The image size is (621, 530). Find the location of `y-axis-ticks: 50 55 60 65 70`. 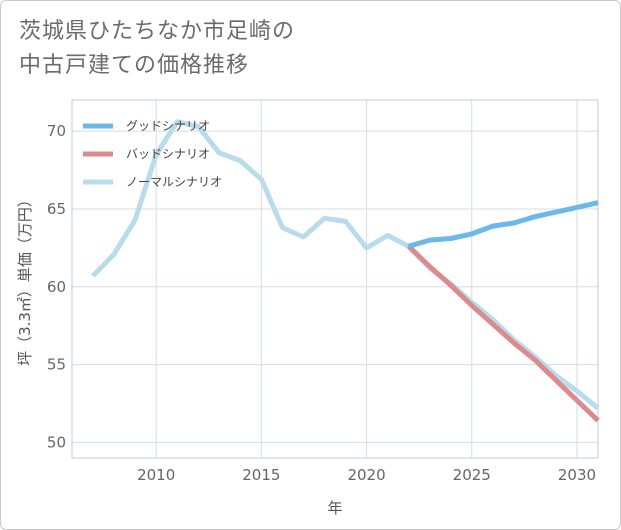

y-axis-ticks: 50 55 60 65 70 is located at coordinates (56, 286).